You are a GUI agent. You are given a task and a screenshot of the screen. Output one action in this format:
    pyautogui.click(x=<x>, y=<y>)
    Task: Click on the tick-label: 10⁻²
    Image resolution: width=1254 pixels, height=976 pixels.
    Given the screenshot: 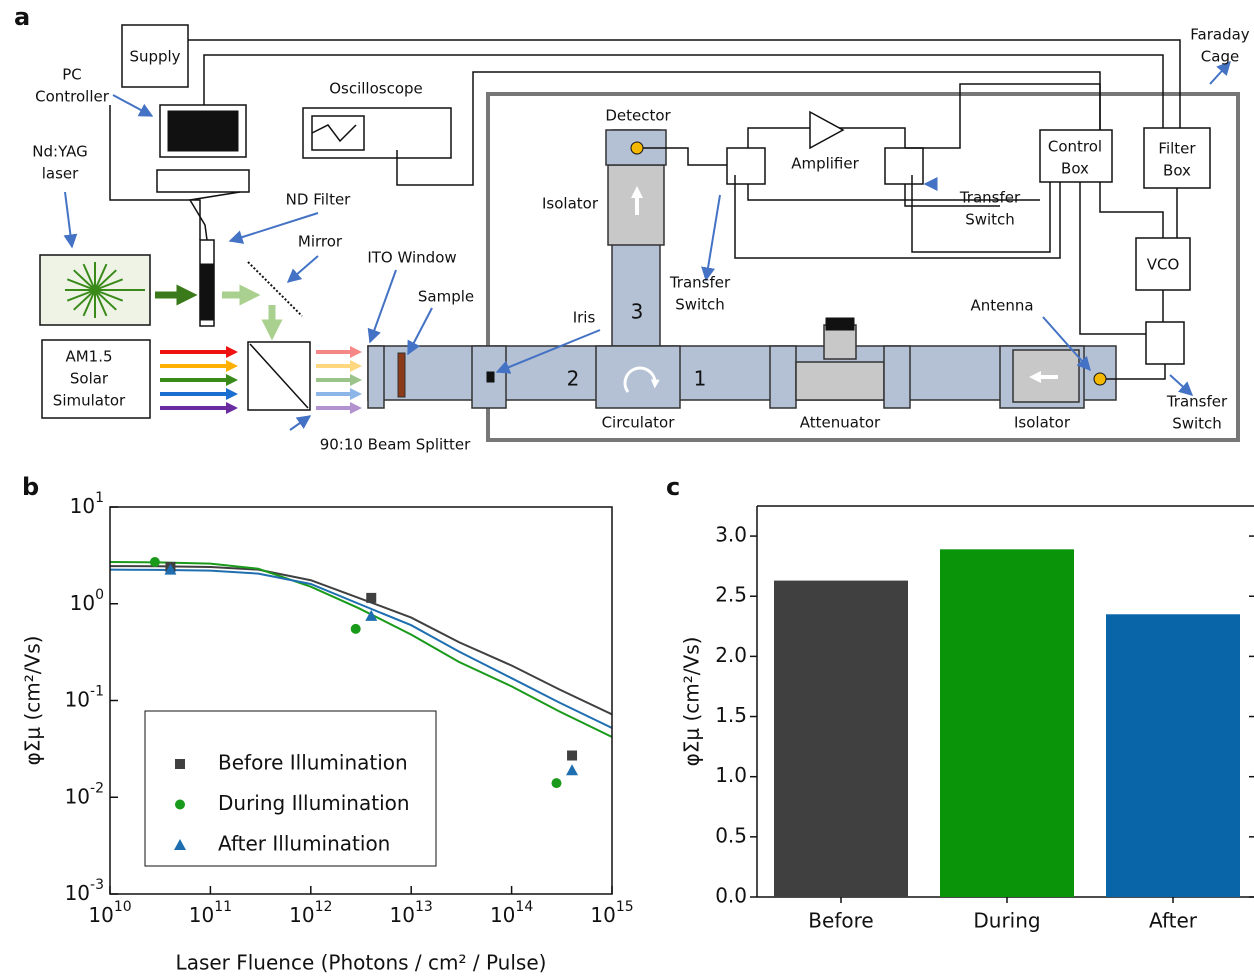 What is the action you would take?
    pyautogui.click(x=84, y=794)
    